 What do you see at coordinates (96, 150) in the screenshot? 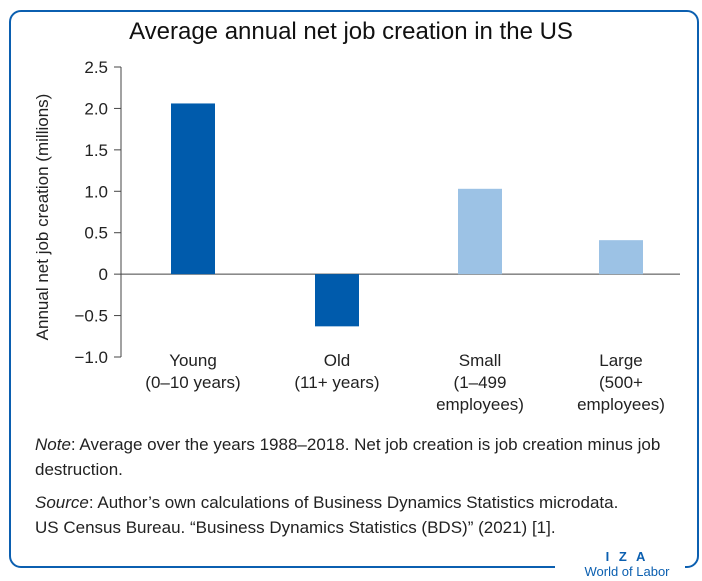
I see `y-tick-label: 1.5` at bounding box center [96, 150].